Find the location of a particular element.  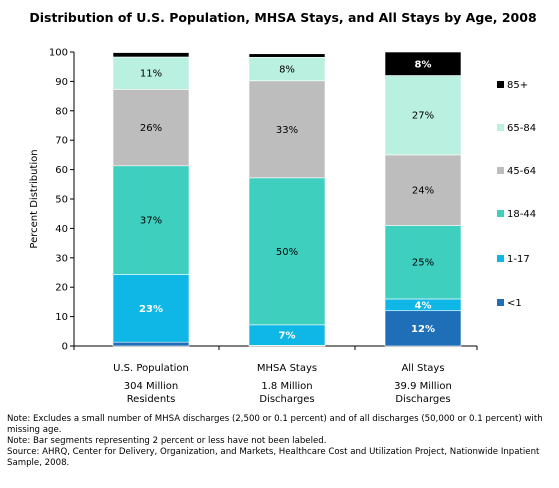

x-category-label: MHSA Stays is located at coordinates (287, 368).